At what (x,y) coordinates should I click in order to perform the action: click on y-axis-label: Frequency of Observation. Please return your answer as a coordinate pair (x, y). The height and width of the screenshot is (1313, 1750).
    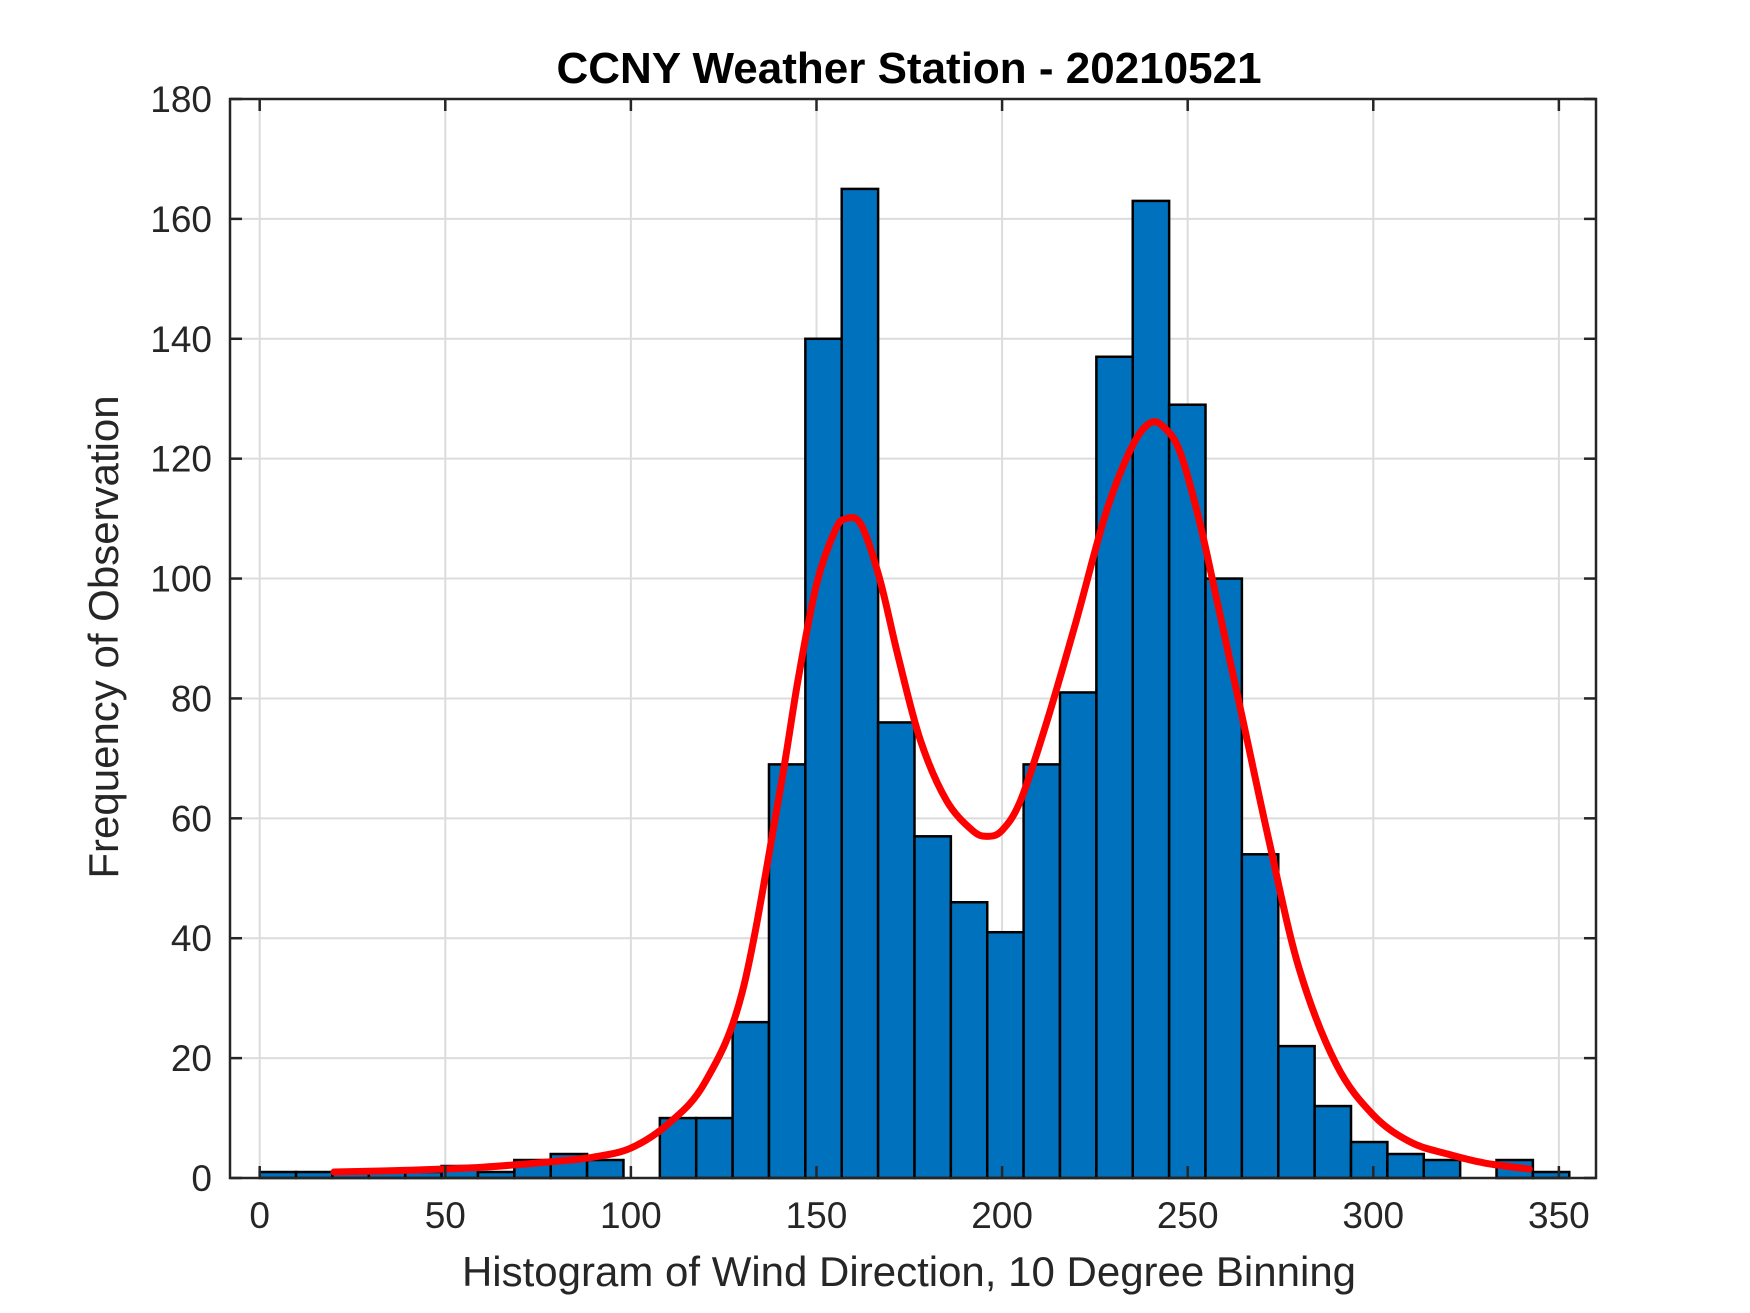
    Looking at the image, I should click on (103, 636).